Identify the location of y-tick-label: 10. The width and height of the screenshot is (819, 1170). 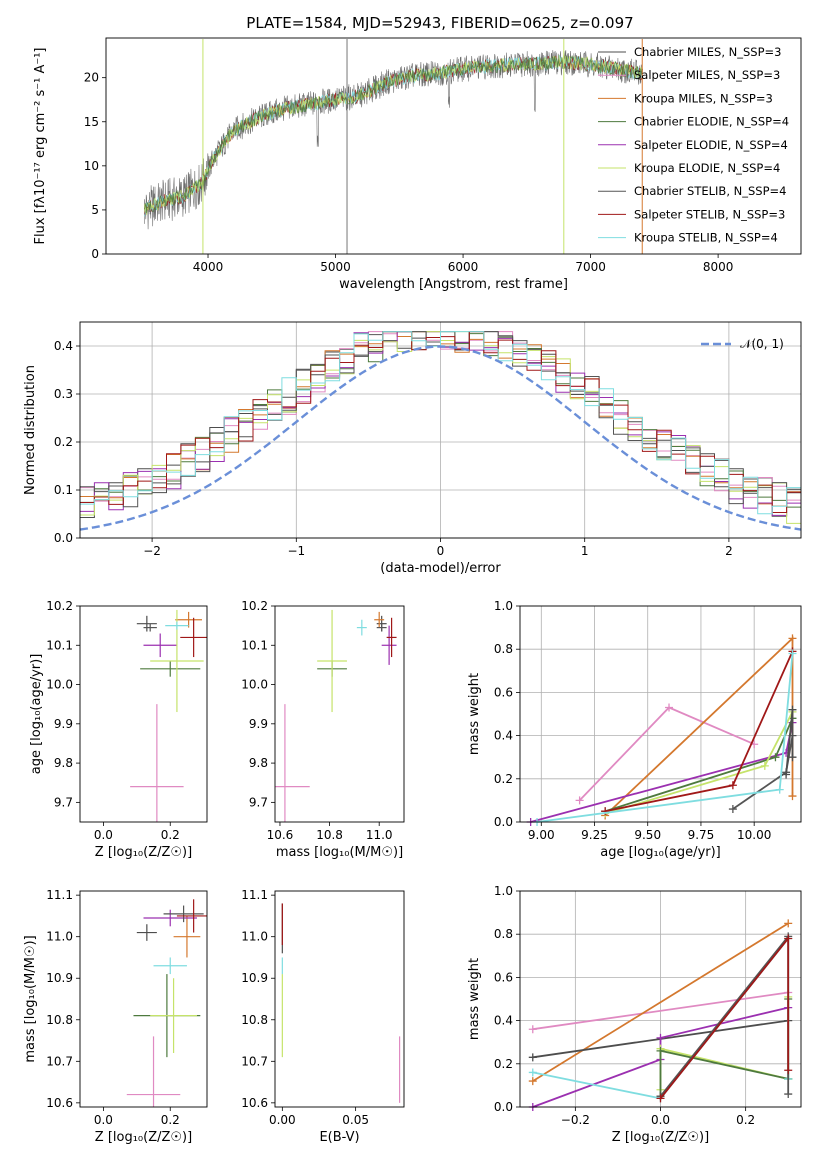
(91, 166).